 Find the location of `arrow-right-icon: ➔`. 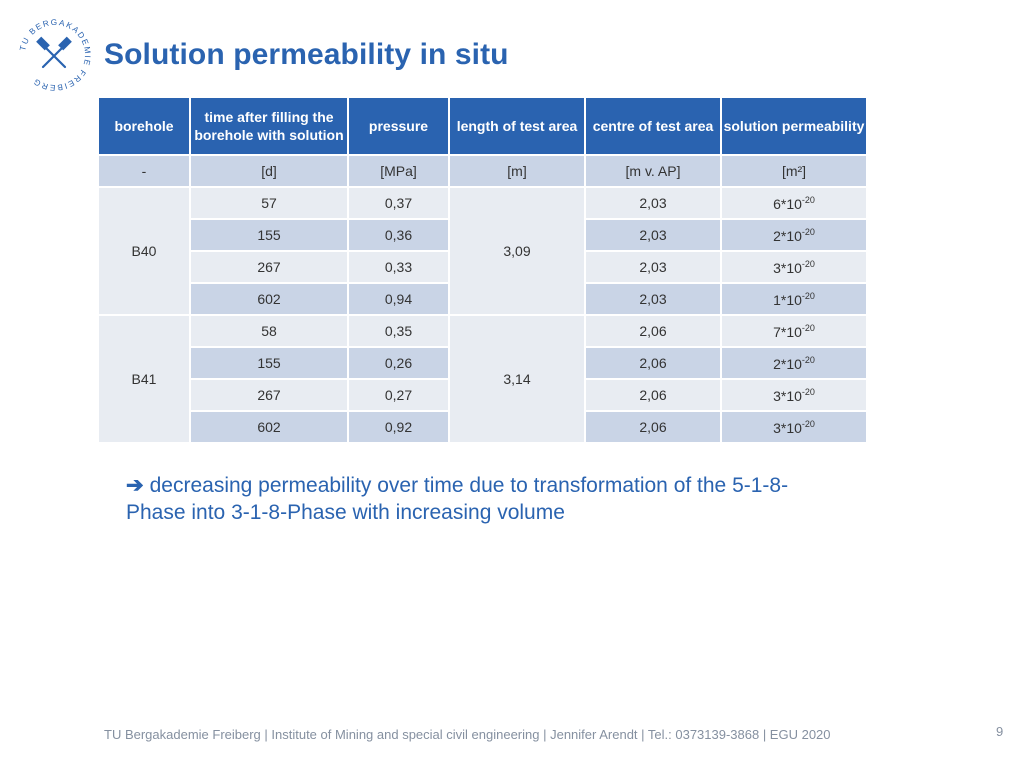

arrow-right-icon: ➔ is located at coordinates (135, 485).